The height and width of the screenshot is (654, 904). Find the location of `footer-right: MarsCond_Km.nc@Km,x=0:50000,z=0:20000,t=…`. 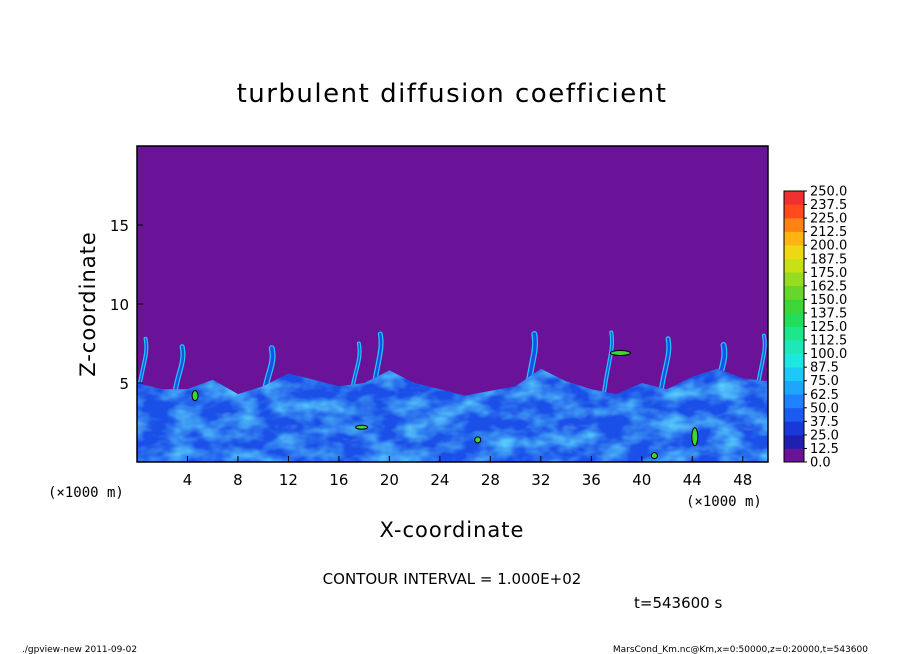

footer-right: MarsCond_Km.nc@Km,x=0:50000,z=0:20000,t=… is located at coordinates (740, 649).